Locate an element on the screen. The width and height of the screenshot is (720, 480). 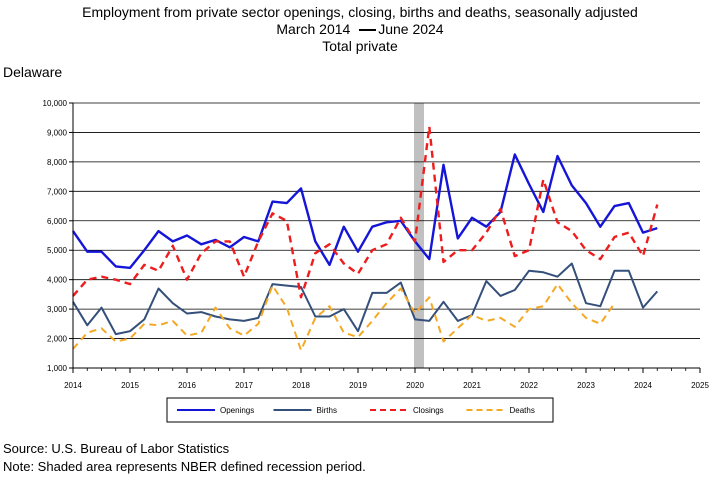
chart-subtitle-period: March 2014 June 2024 is located at coordinates (360, 29).